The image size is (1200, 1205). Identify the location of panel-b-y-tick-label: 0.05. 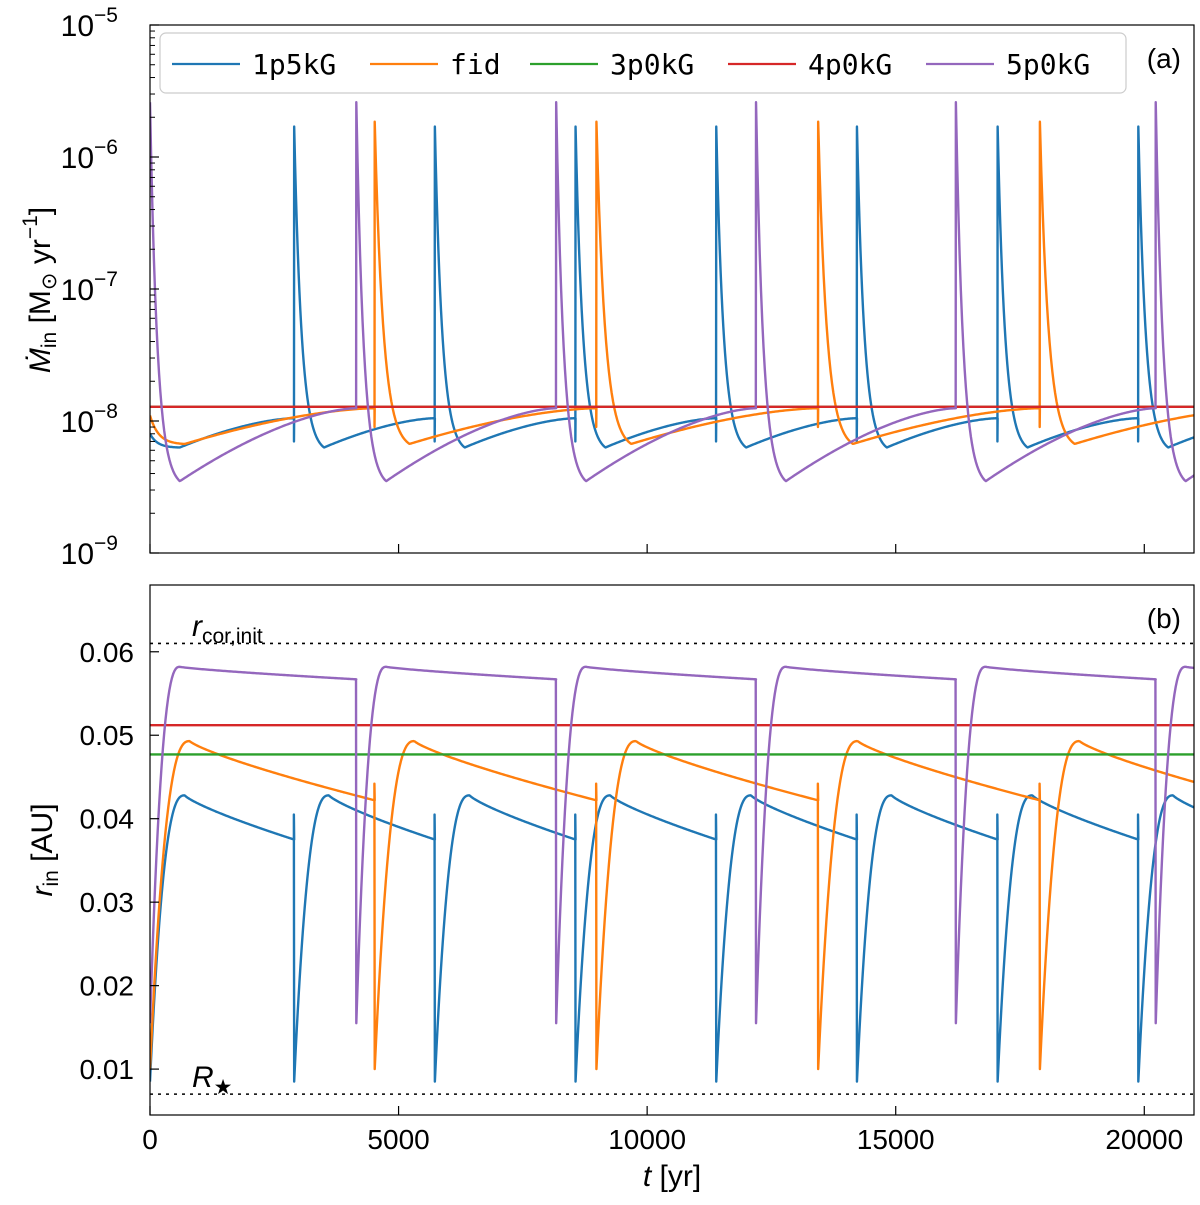
(107, 735).